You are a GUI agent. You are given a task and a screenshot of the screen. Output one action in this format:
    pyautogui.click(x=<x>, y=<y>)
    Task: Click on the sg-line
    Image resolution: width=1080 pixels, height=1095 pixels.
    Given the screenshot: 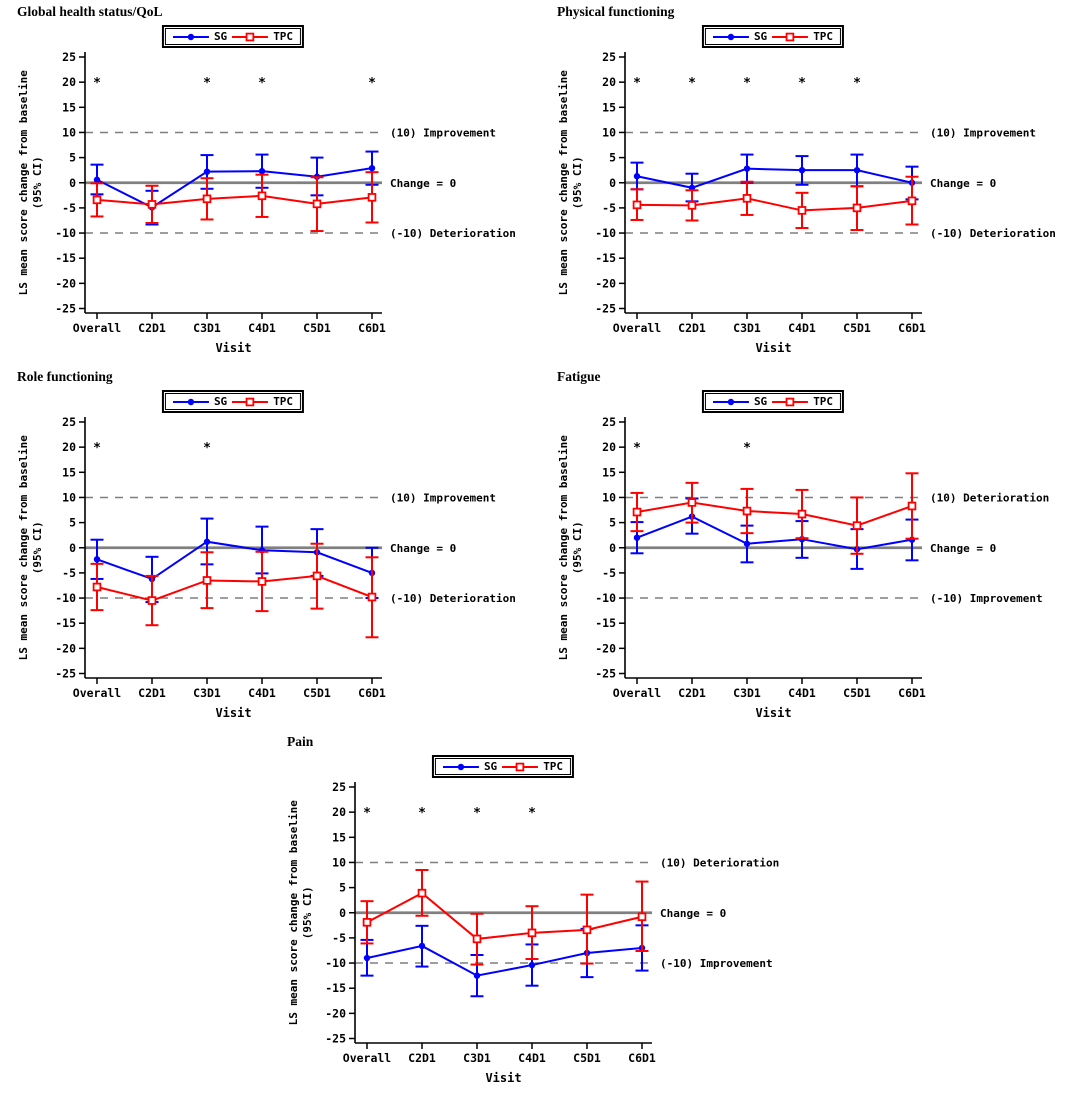 What is the action you would take?
    pyautogui.click(x=774, y=533)
    